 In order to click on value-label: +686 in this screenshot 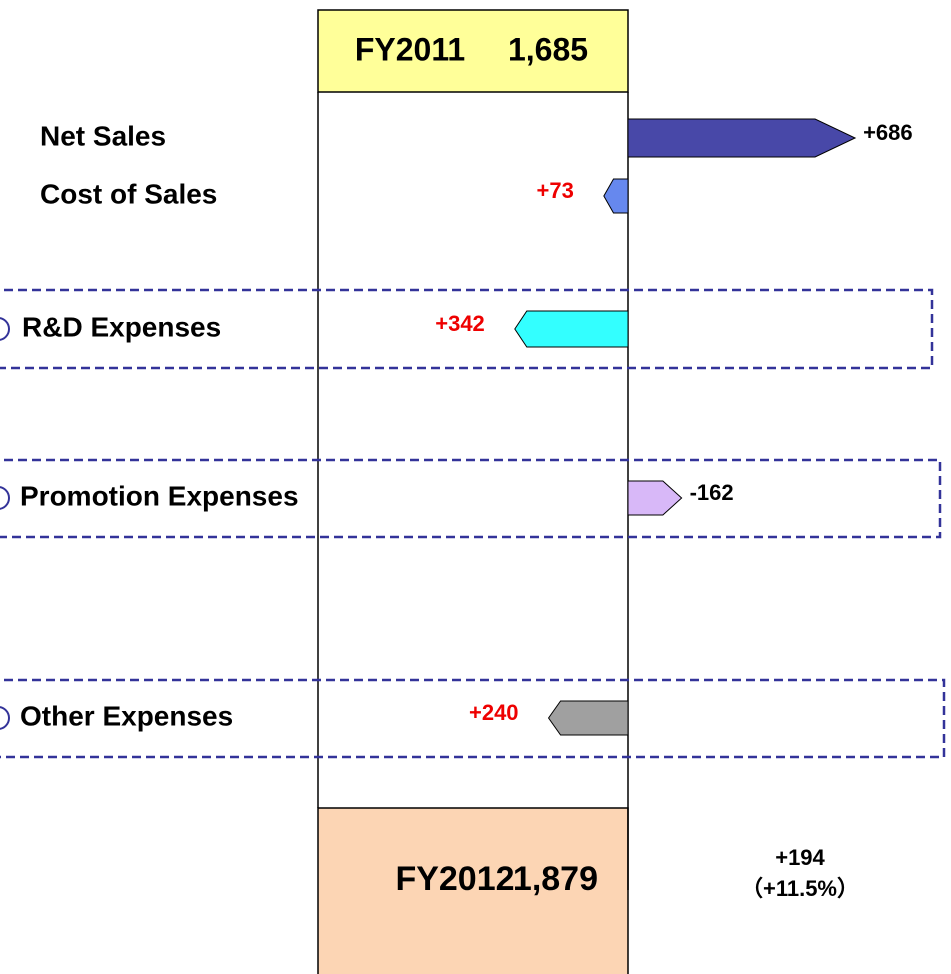, I will do `click(888, 132)`.